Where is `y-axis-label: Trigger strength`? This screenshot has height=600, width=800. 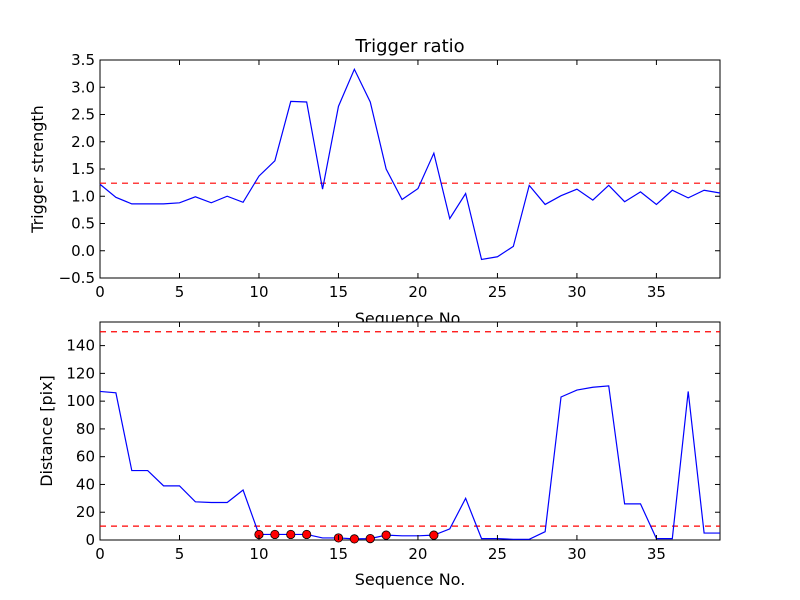 y-axis-label: Trigger strength is located at coordinates (37, 169).